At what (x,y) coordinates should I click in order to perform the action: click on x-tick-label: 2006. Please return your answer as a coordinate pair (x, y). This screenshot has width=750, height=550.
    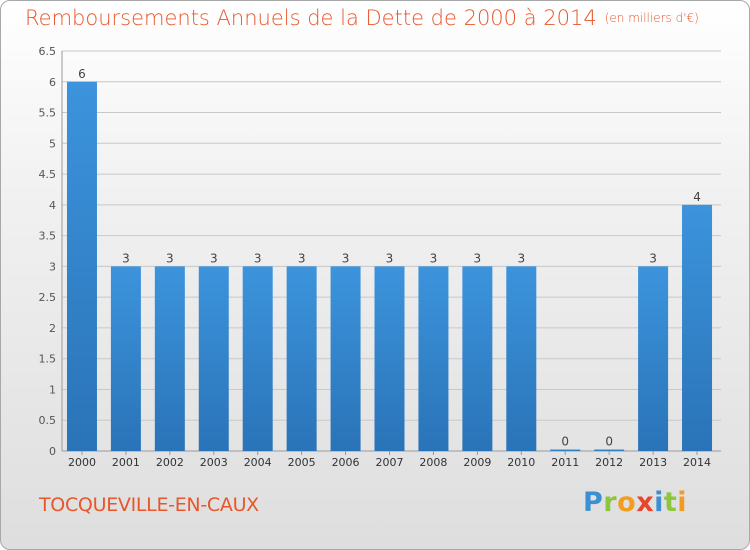
    Looking at the image, I should click on (346, 462).